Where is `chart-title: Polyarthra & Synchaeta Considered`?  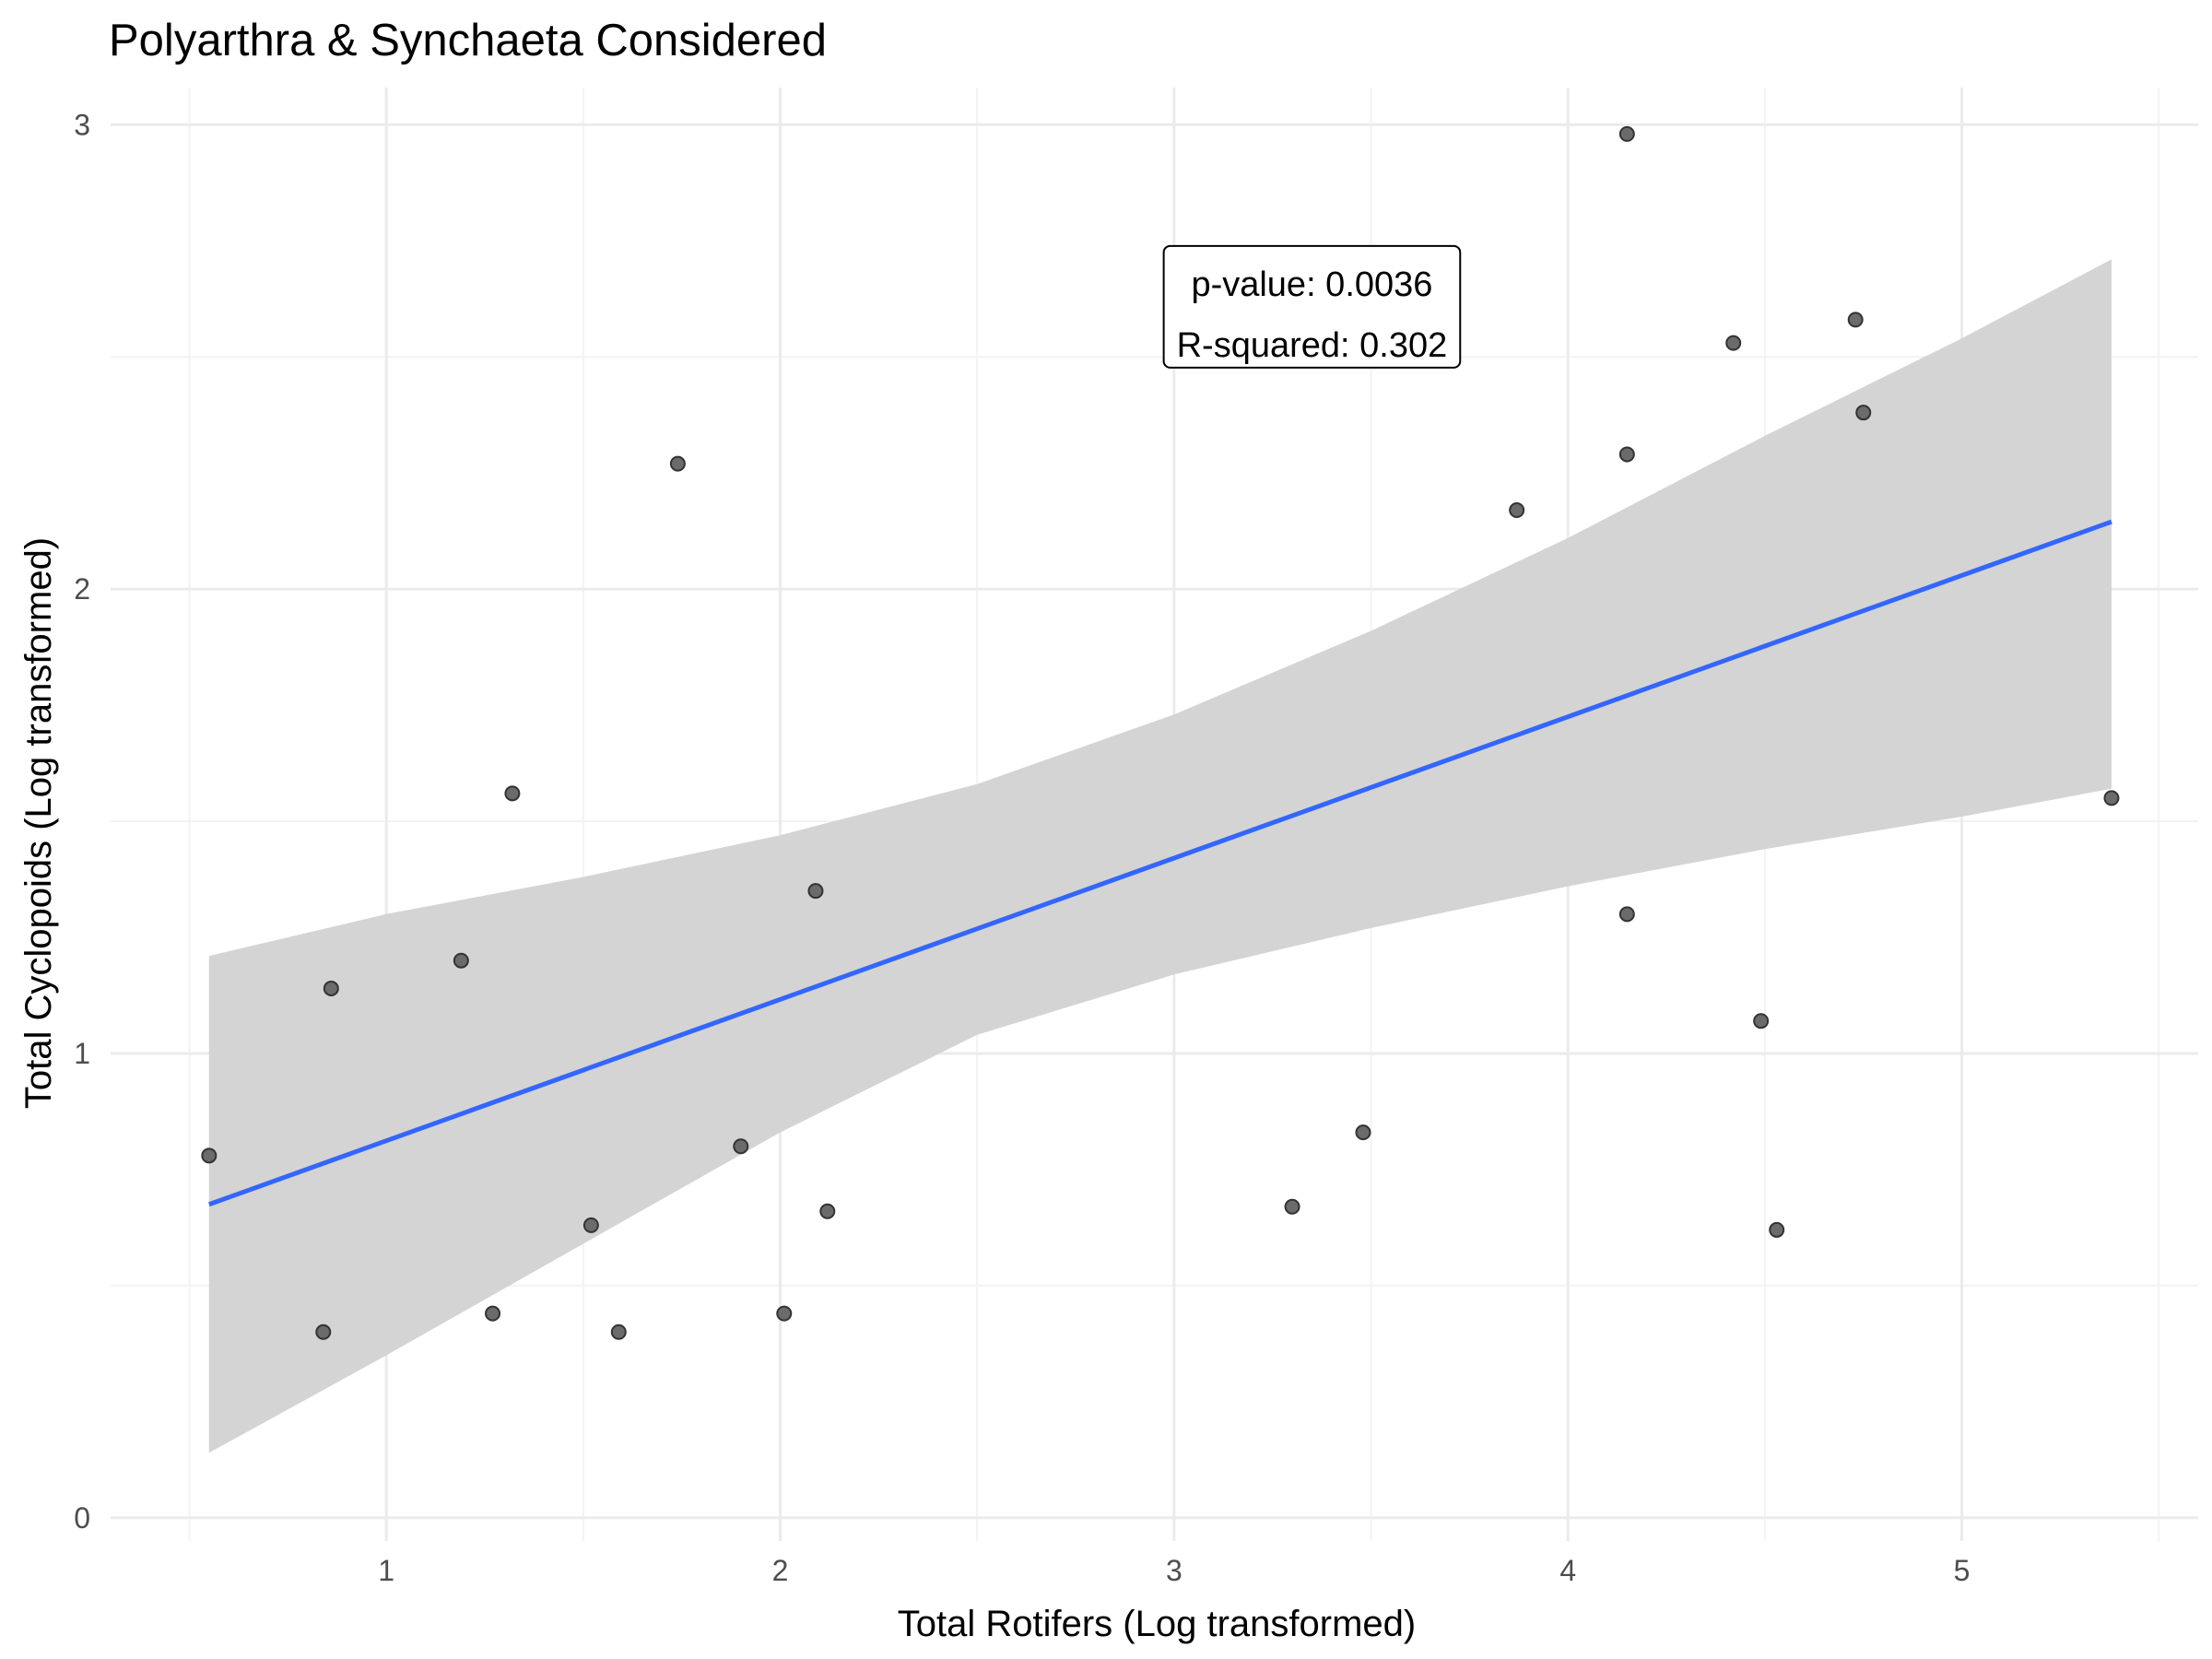
chart-title: Polyarthra & Synchaeta Considered is located at coordinates (468, 40).